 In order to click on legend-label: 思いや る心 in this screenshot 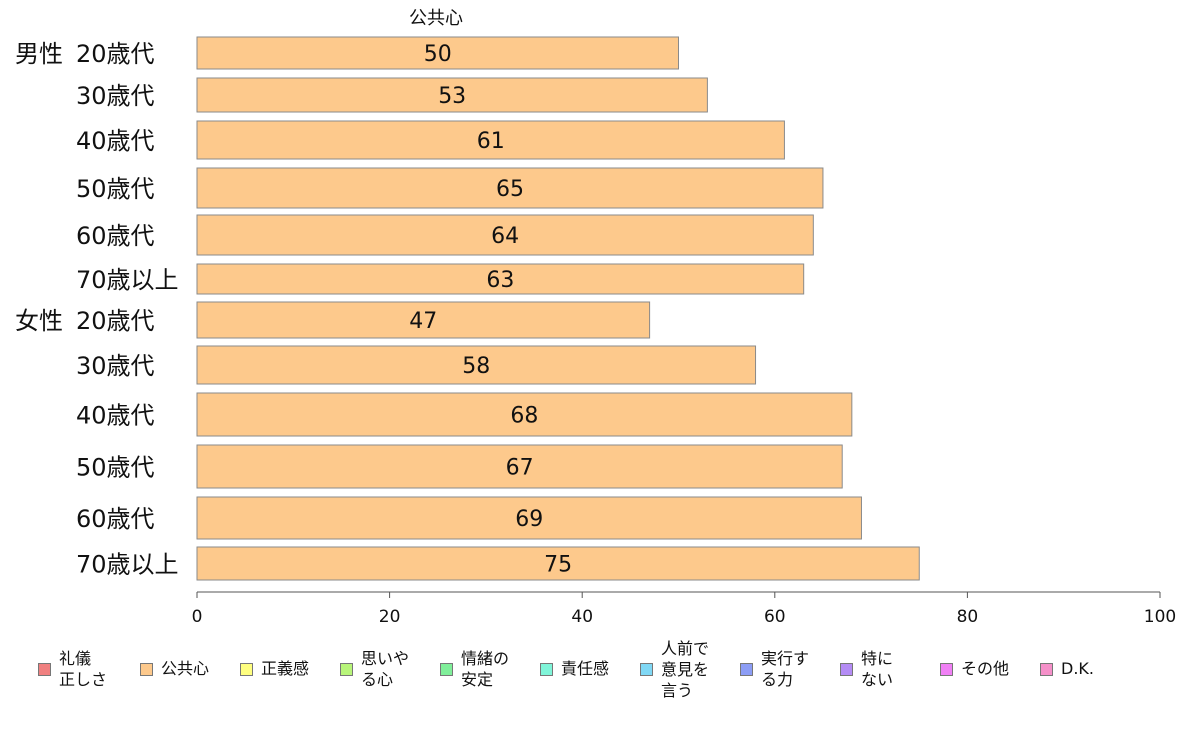, I will do `click(385, 669)`.